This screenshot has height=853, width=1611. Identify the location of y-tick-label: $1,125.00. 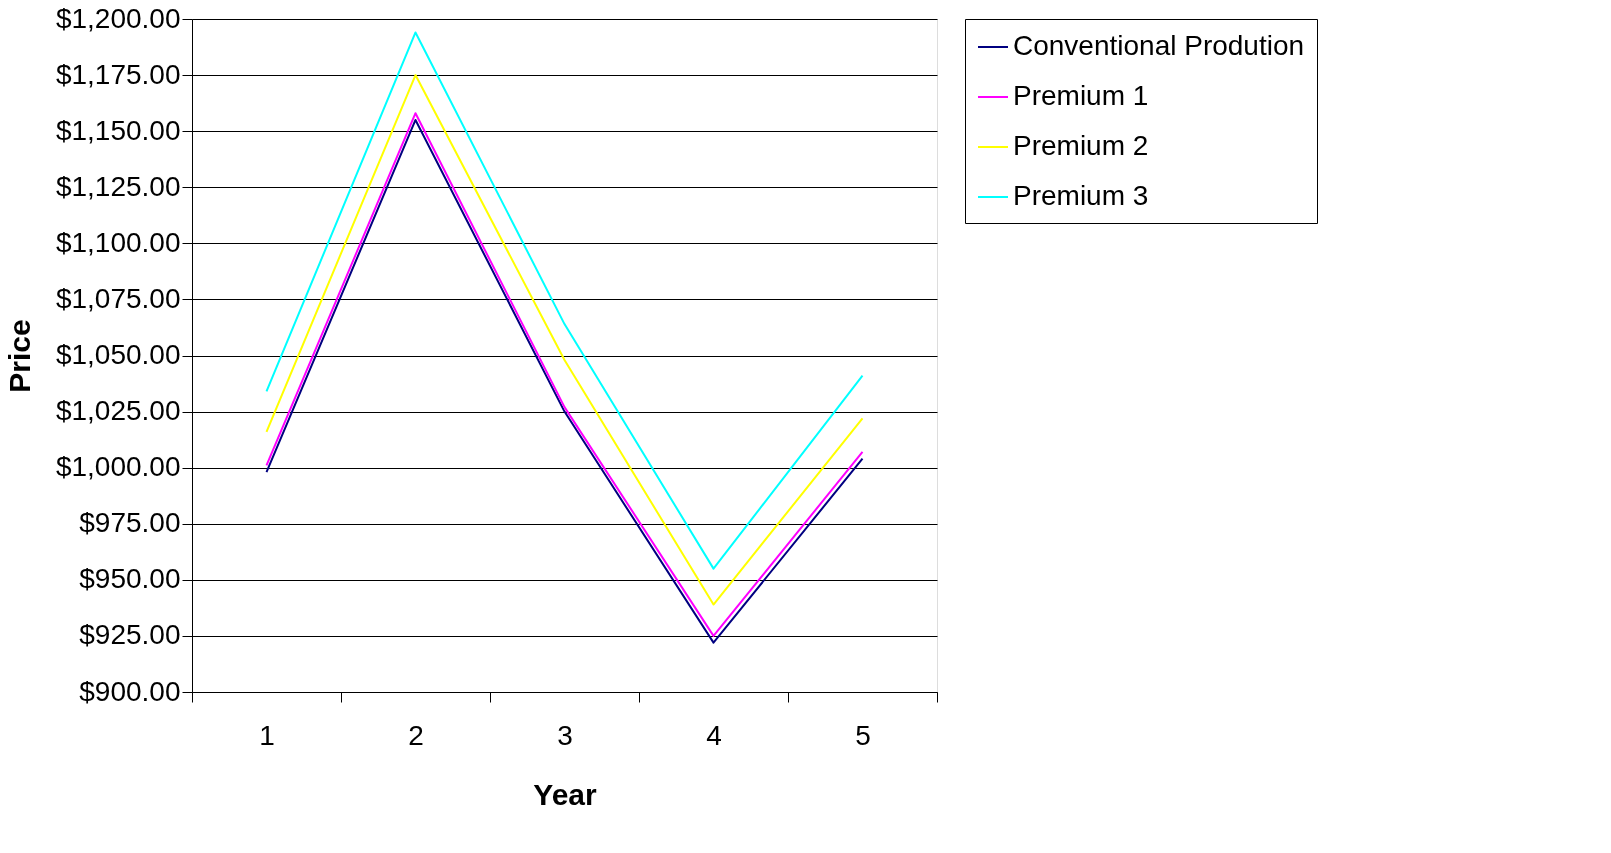
(118, 186).